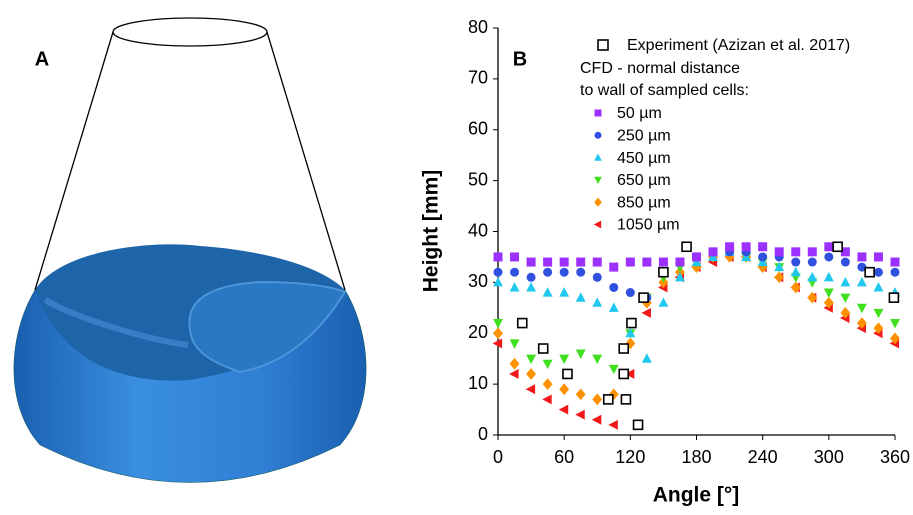 Image resolution: width=913 pixels, height=515 pixels. Describe the element at coordinates (42, 59) in the screenshot. I see `panel-label: A` at that location.